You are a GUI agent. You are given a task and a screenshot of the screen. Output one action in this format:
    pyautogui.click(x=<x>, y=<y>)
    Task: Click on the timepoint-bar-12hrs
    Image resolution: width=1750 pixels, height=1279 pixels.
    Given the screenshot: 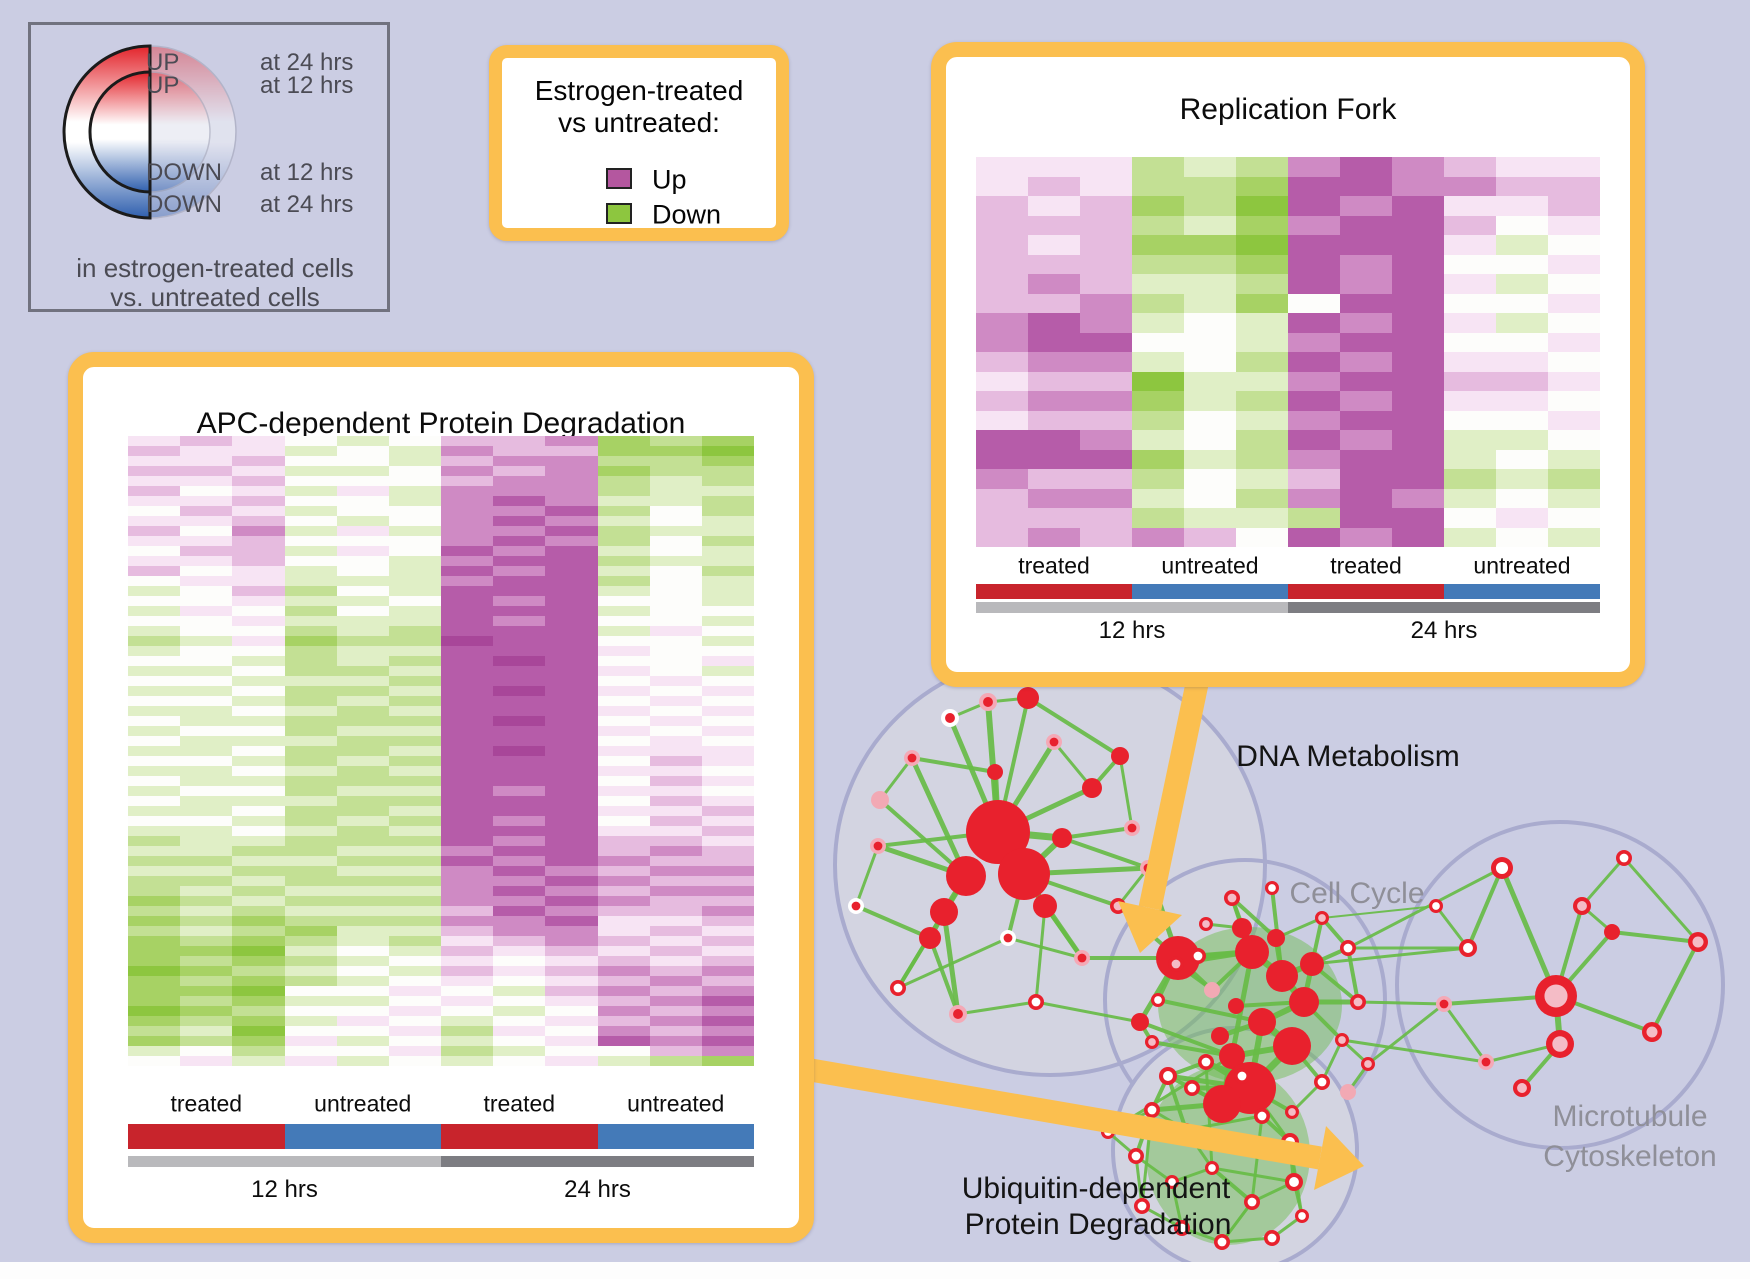 What is the action you would take?
    pyautogui.click(x=1132, y=607)
    